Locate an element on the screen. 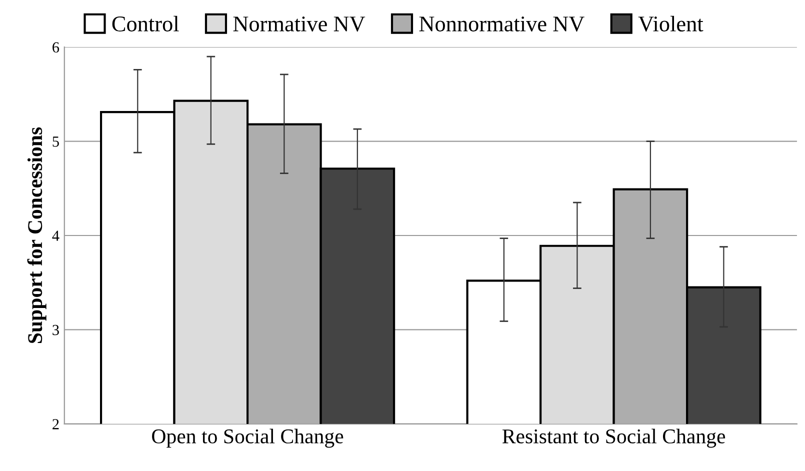 This screenshot has width=805, height=471. y-axis-title: Support for Concessions is located at coordinates (36, 235).